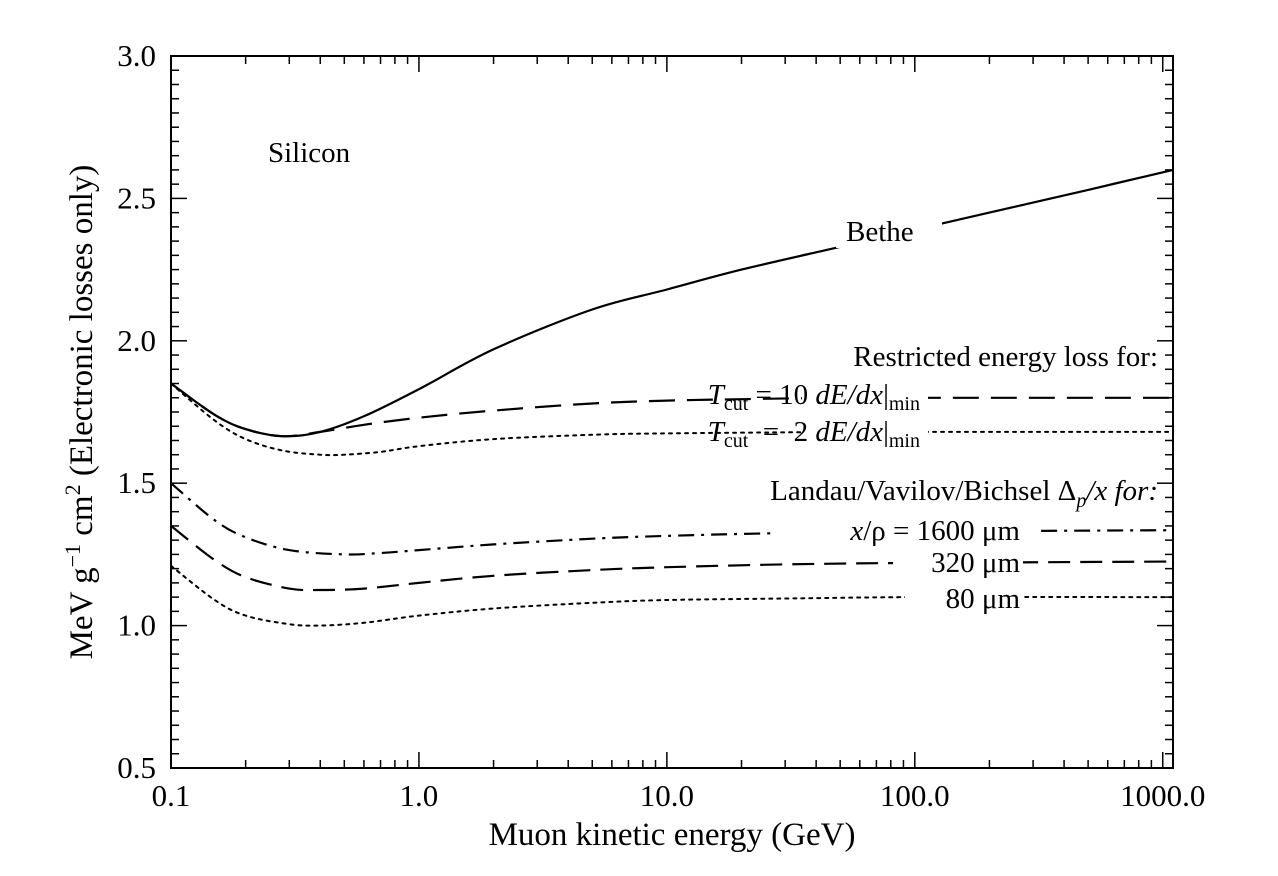 This screenshot has width=1278, height=876. Describe the element at coordinates (136, 340) in the screenshot. I see `y-tick-label: 2.0` at that location.